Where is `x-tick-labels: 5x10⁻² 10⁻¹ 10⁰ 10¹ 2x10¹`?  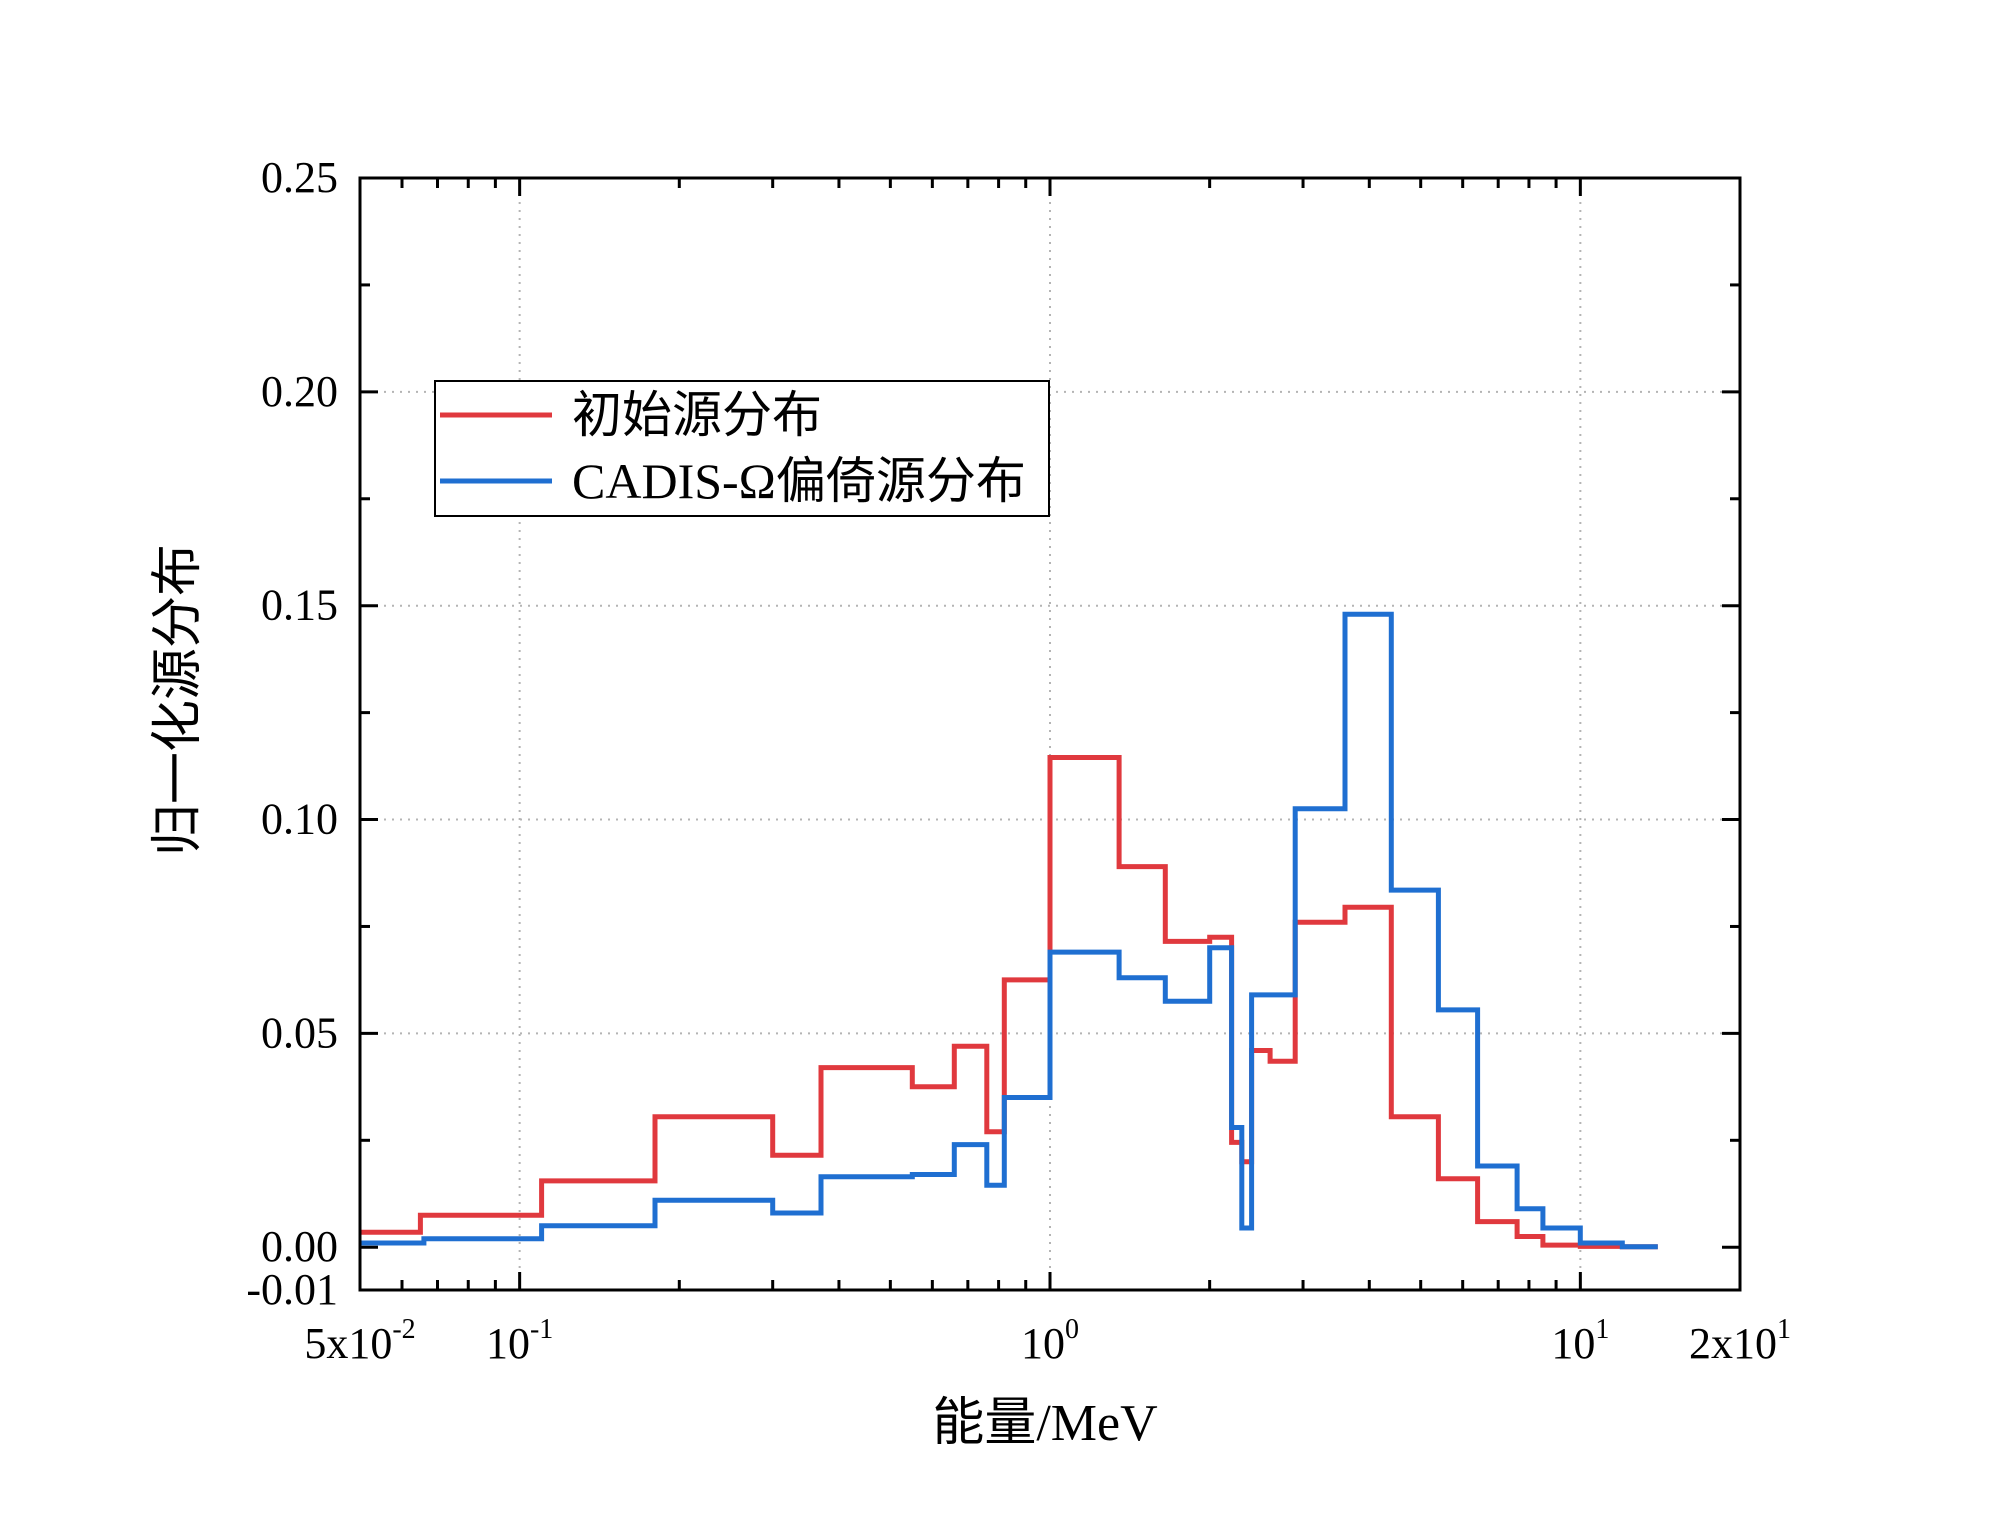 x-tick-labels: 5x10⁻² 10⁻¹ 10⁰ 10¹ 2x10¹ is located at coordinates (1047, 1341).